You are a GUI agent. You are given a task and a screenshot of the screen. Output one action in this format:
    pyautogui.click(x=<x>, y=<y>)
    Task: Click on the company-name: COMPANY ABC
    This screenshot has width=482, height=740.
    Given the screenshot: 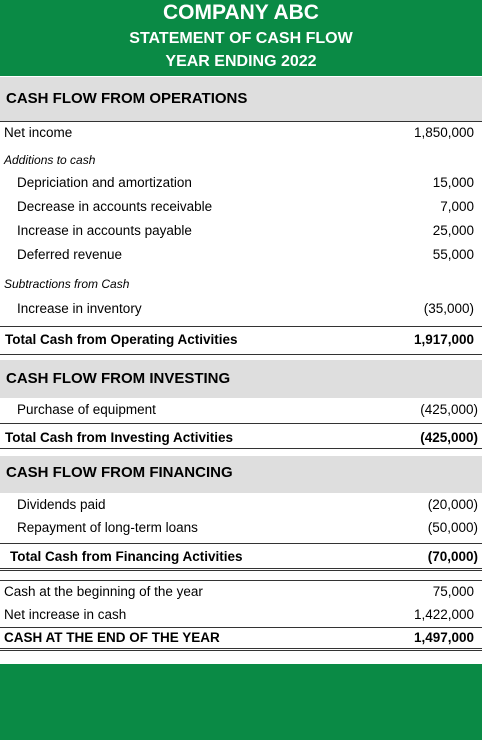 What is the action you would take?
    pyautogui.click(x=241, y=12)
    